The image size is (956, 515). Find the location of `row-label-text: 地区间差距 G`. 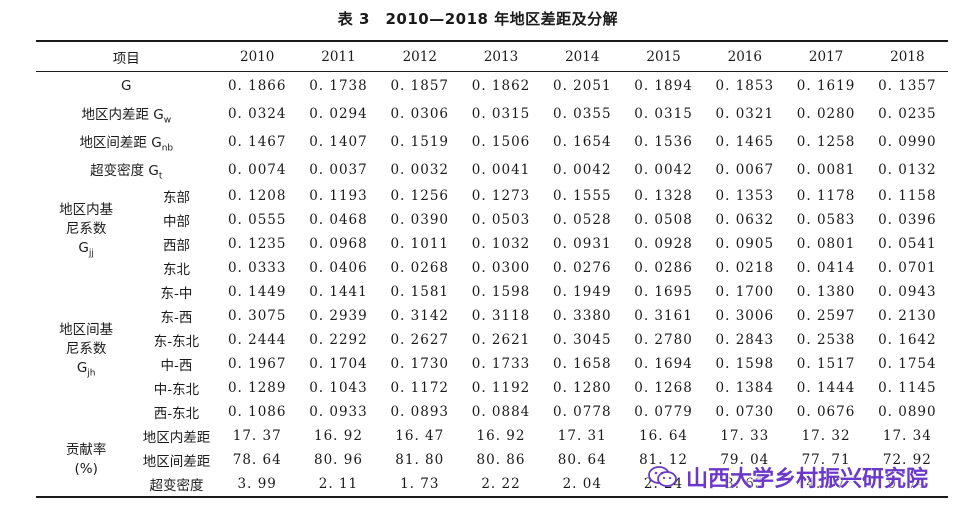

row-label-text: 地区间差距 G is located at coordinates (120, 142).